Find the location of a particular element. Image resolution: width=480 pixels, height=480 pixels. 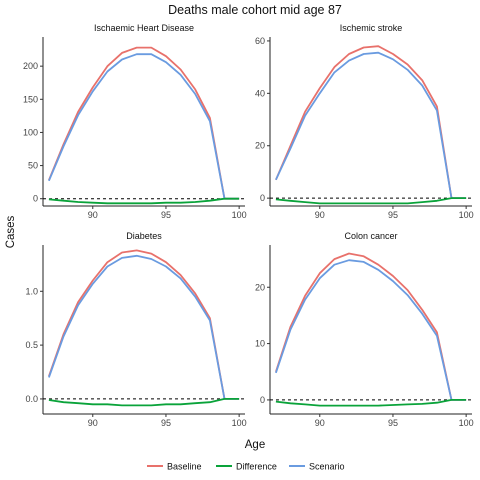

y-tick-label: 200 is located at coordinates (30, 66).